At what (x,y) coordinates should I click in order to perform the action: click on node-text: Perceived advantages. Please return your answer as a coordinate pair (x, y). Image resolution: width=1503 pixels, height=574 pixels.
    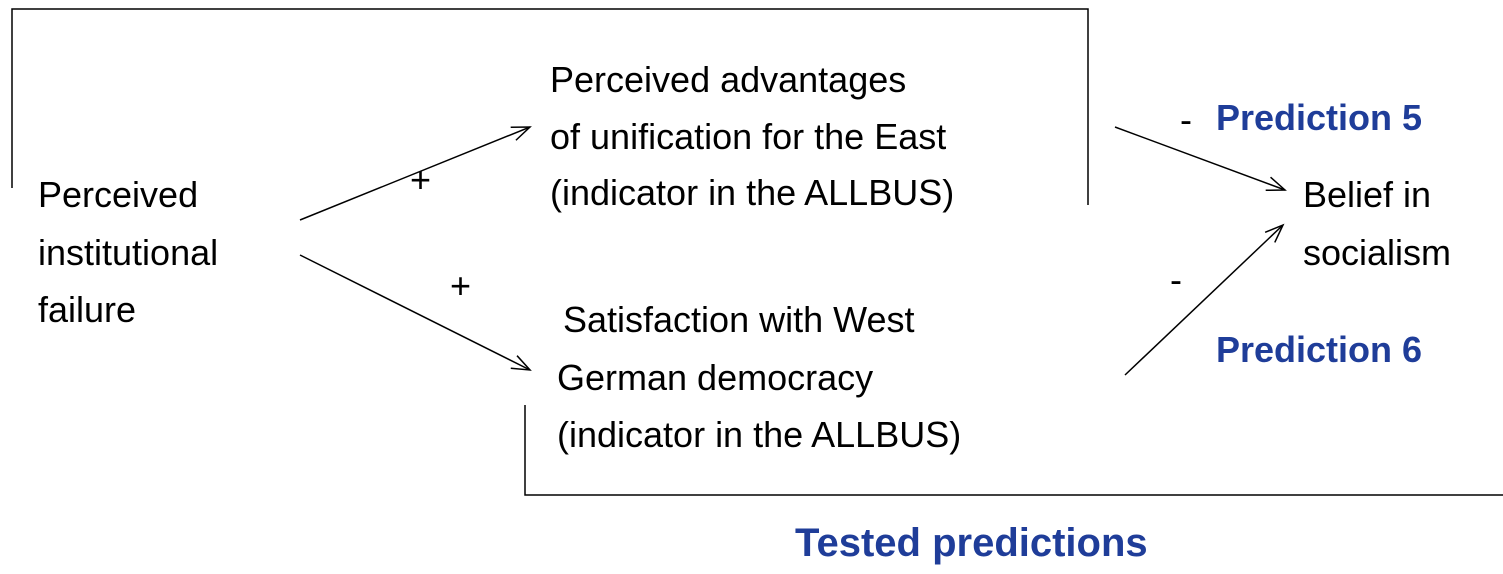
    Looking at the image, I should click on (728, 79).